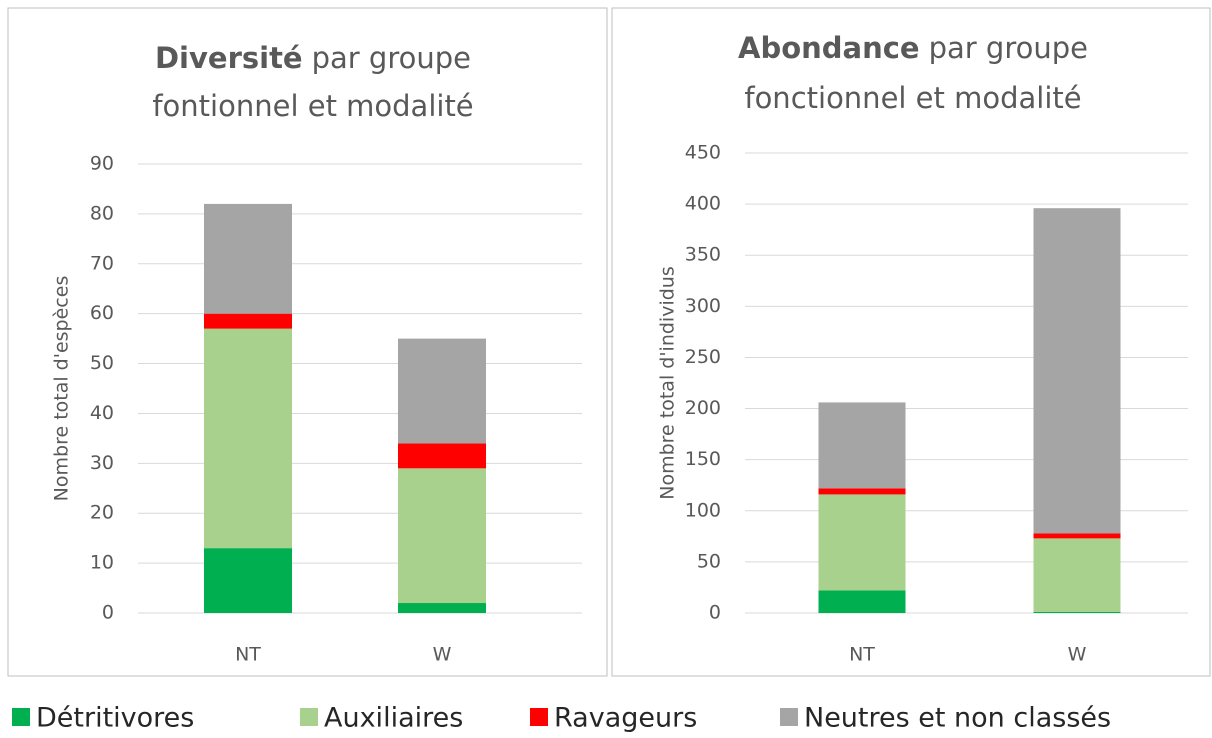 Image resolution: width=1212 pixels, height=738 pixels. What do you see at coordinates (229, 58) in the screenshot?
I see `title-bold: Diversité` at bounding box center [229, 58].